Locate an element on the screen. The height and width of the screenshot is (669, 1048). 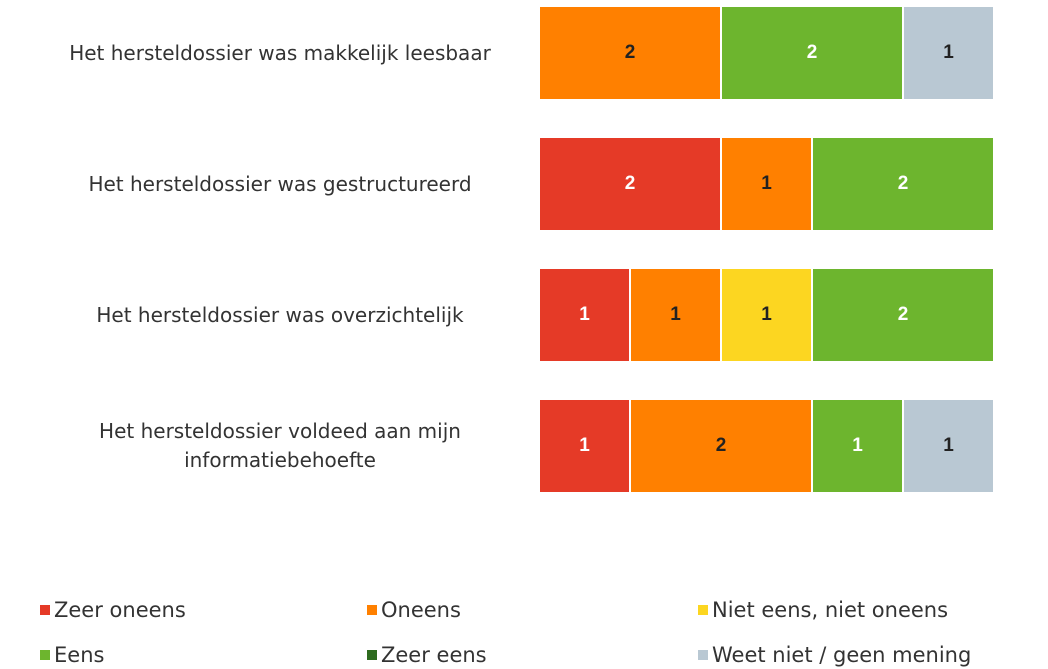
legend-item: Niet eens, niet oneens is located at coordinates (823, 610).